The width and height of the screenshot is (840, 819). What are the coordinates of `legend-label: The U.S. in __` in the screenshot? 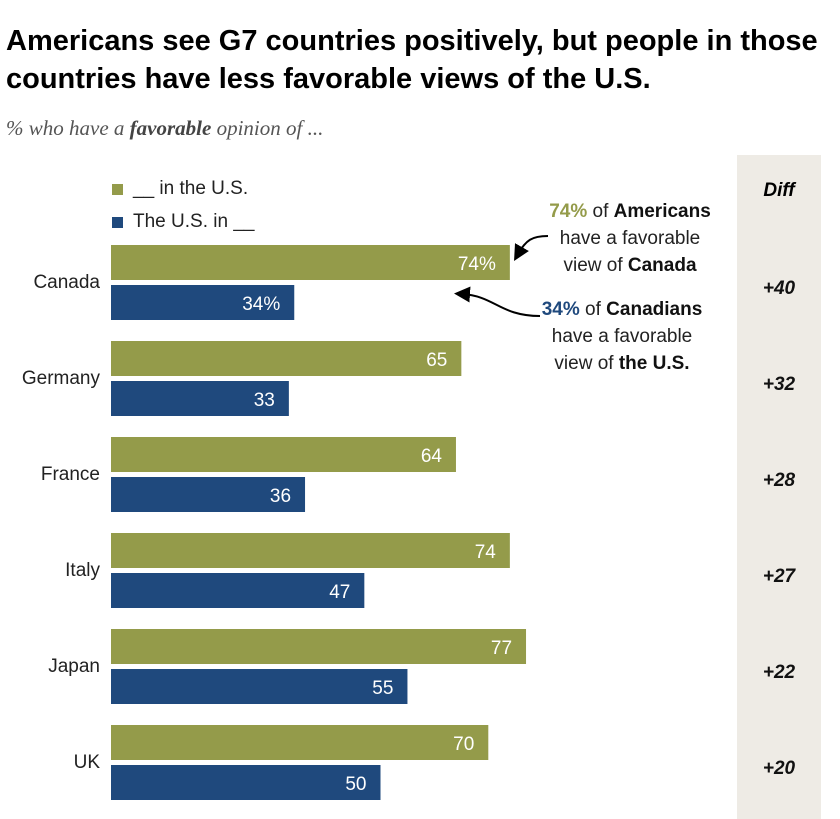 It's located at (194, 221).